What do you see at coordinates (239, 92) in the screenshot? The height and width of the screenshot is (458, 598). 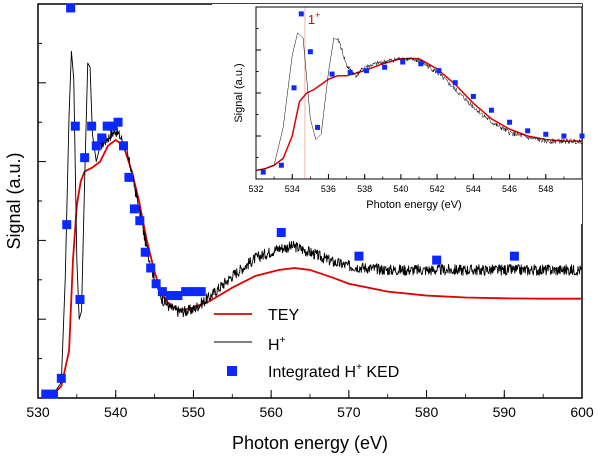 I see `inset-y-axis-label: Signal (a.u.)` at bounding box center [239, 92].